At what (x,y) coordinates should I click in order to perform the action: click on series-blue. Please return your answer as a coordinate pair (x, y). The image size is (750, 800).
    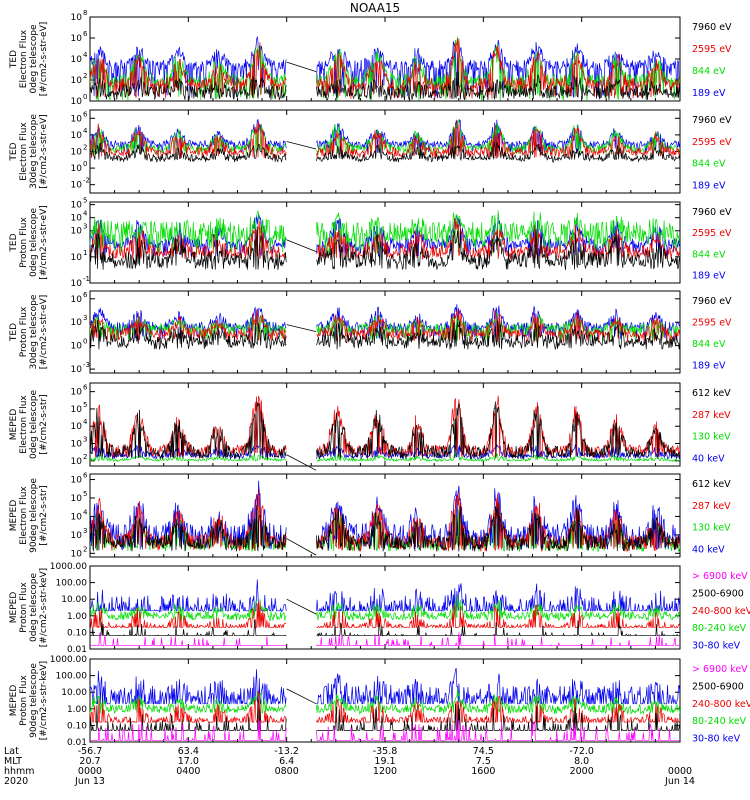
    Looking at the image, I should click on (385, 596).